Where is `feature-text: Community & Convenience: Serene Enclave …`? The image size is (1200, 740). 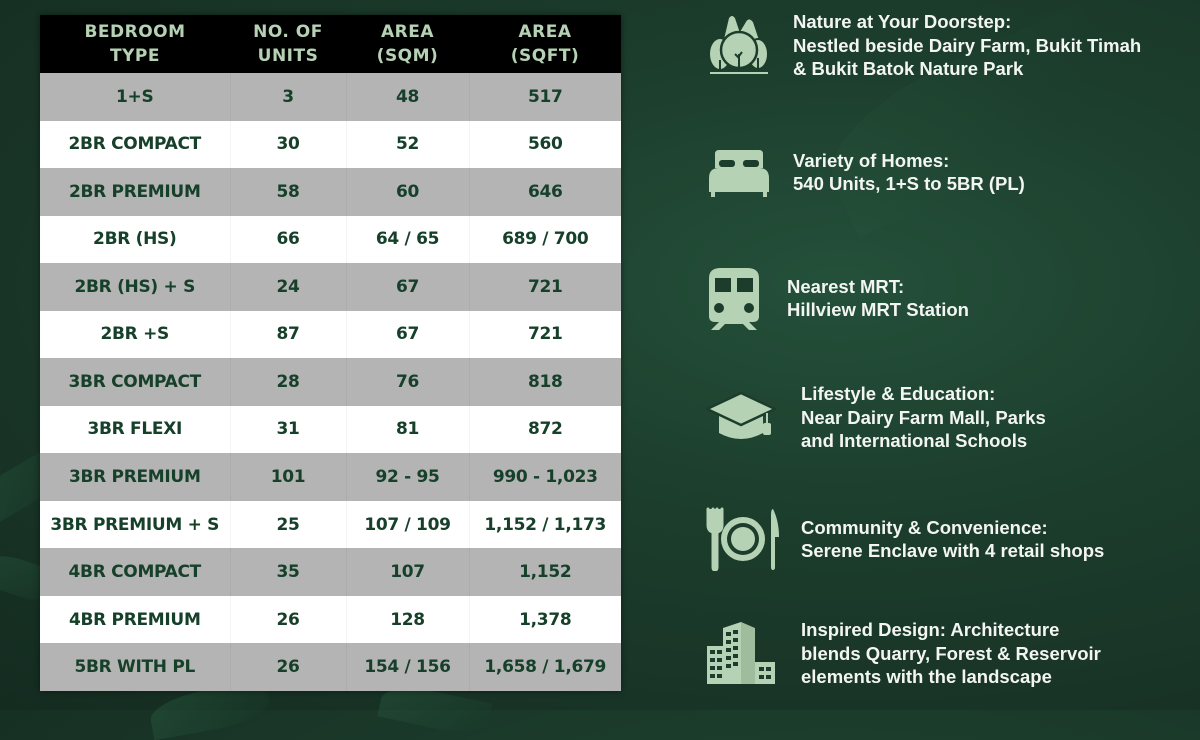 feature-text: Community & Convenience: Serene Enclave … is located at coordinates (952, 539).